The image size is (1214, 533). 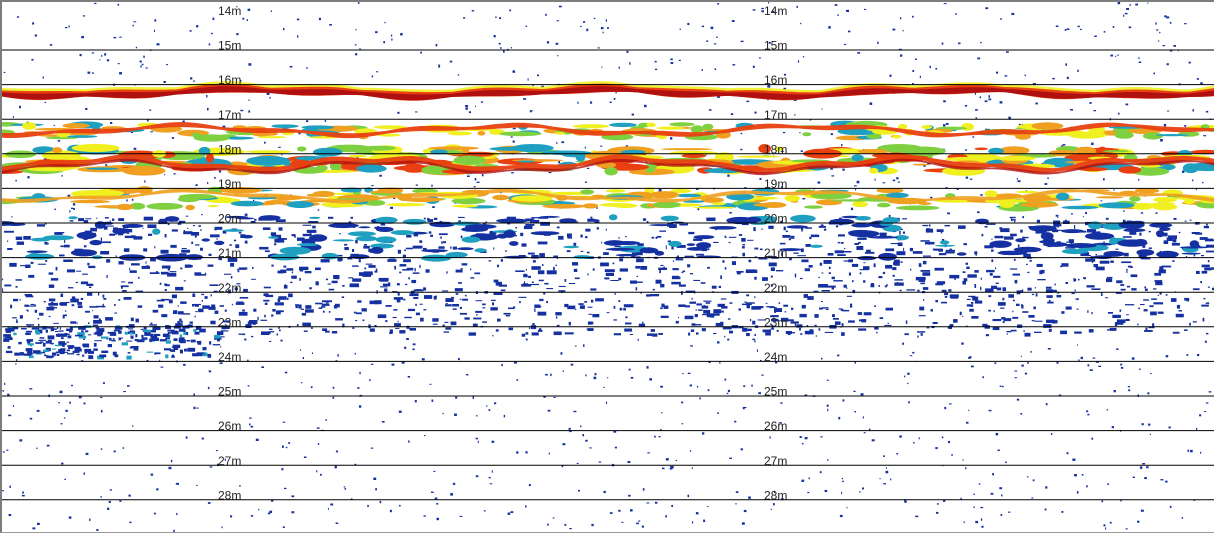 What do you see at coordinates (229, 288) in the screenshot?
I see `depth-label-22m: 22m` at bounding box center [229, 288].